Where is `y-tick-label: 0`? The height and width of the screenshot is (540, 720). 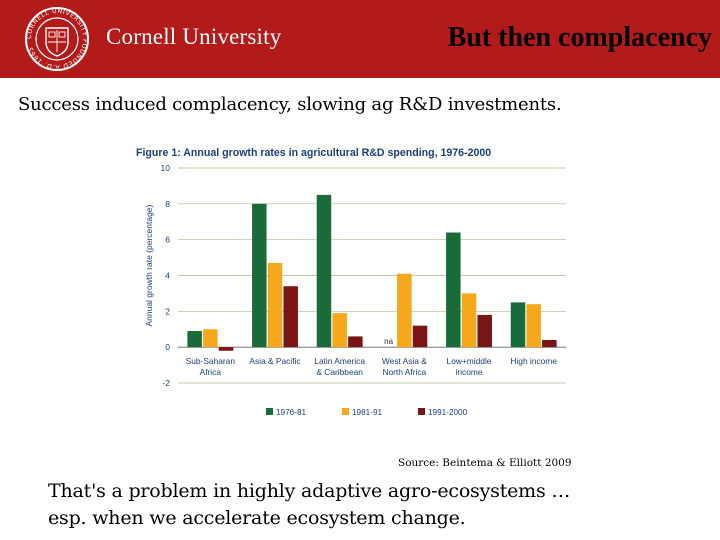
y-tick-label: 0 is located at coordinates (167, 347).